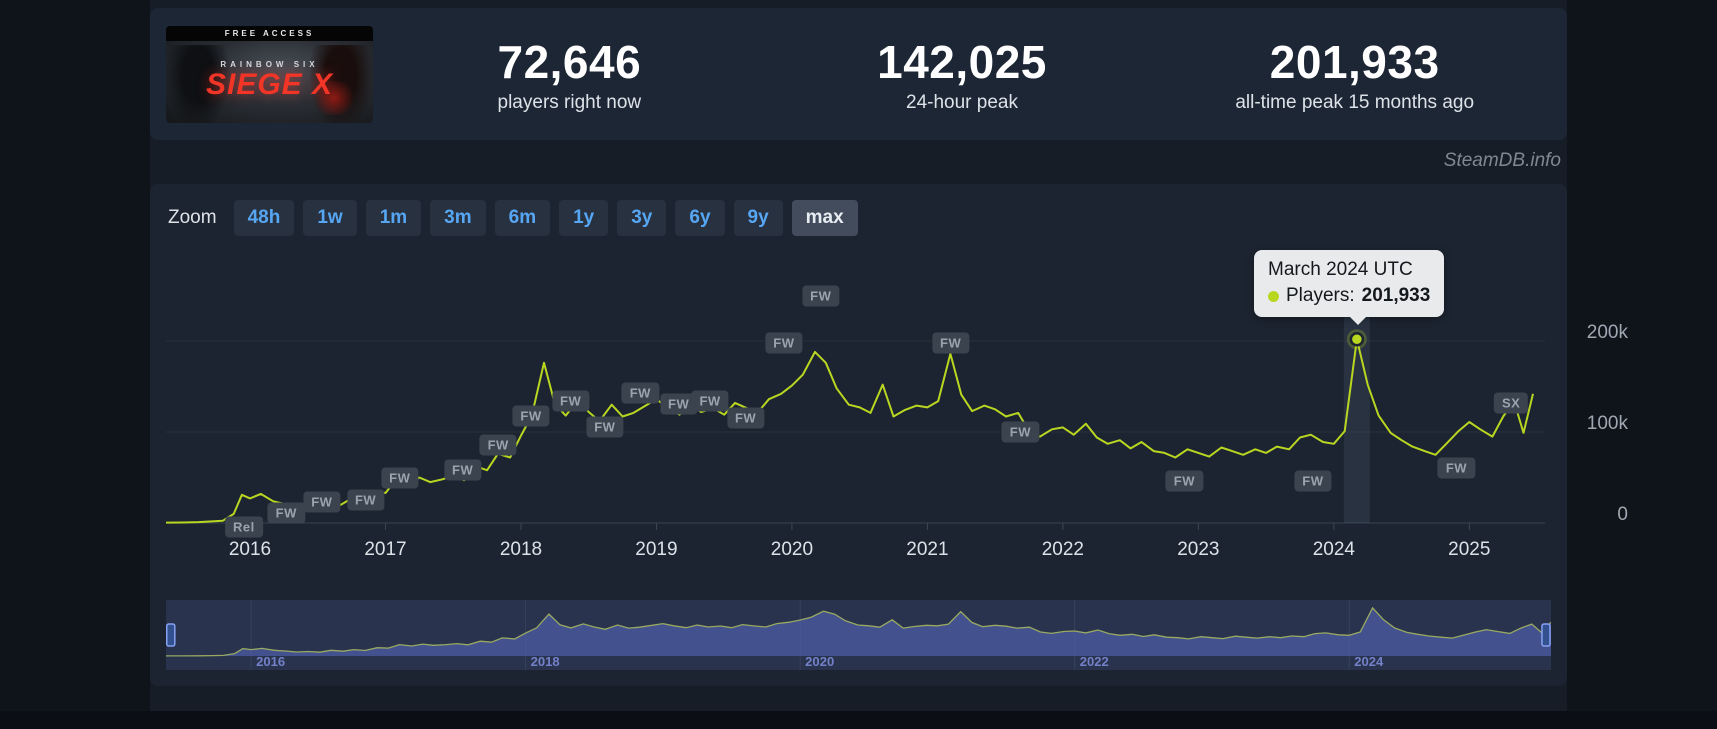  What do you see at coordinates (198, 83) in the screenshot?
I see `operator-silhouette-left` at bounding box center [198, 83].